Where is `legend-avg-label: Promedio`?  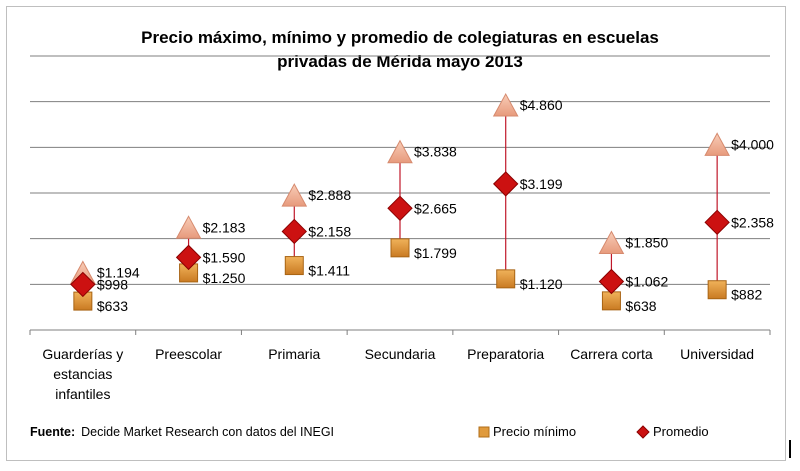
legend-avg-label: Promedio is located at coordinates (681, 431).